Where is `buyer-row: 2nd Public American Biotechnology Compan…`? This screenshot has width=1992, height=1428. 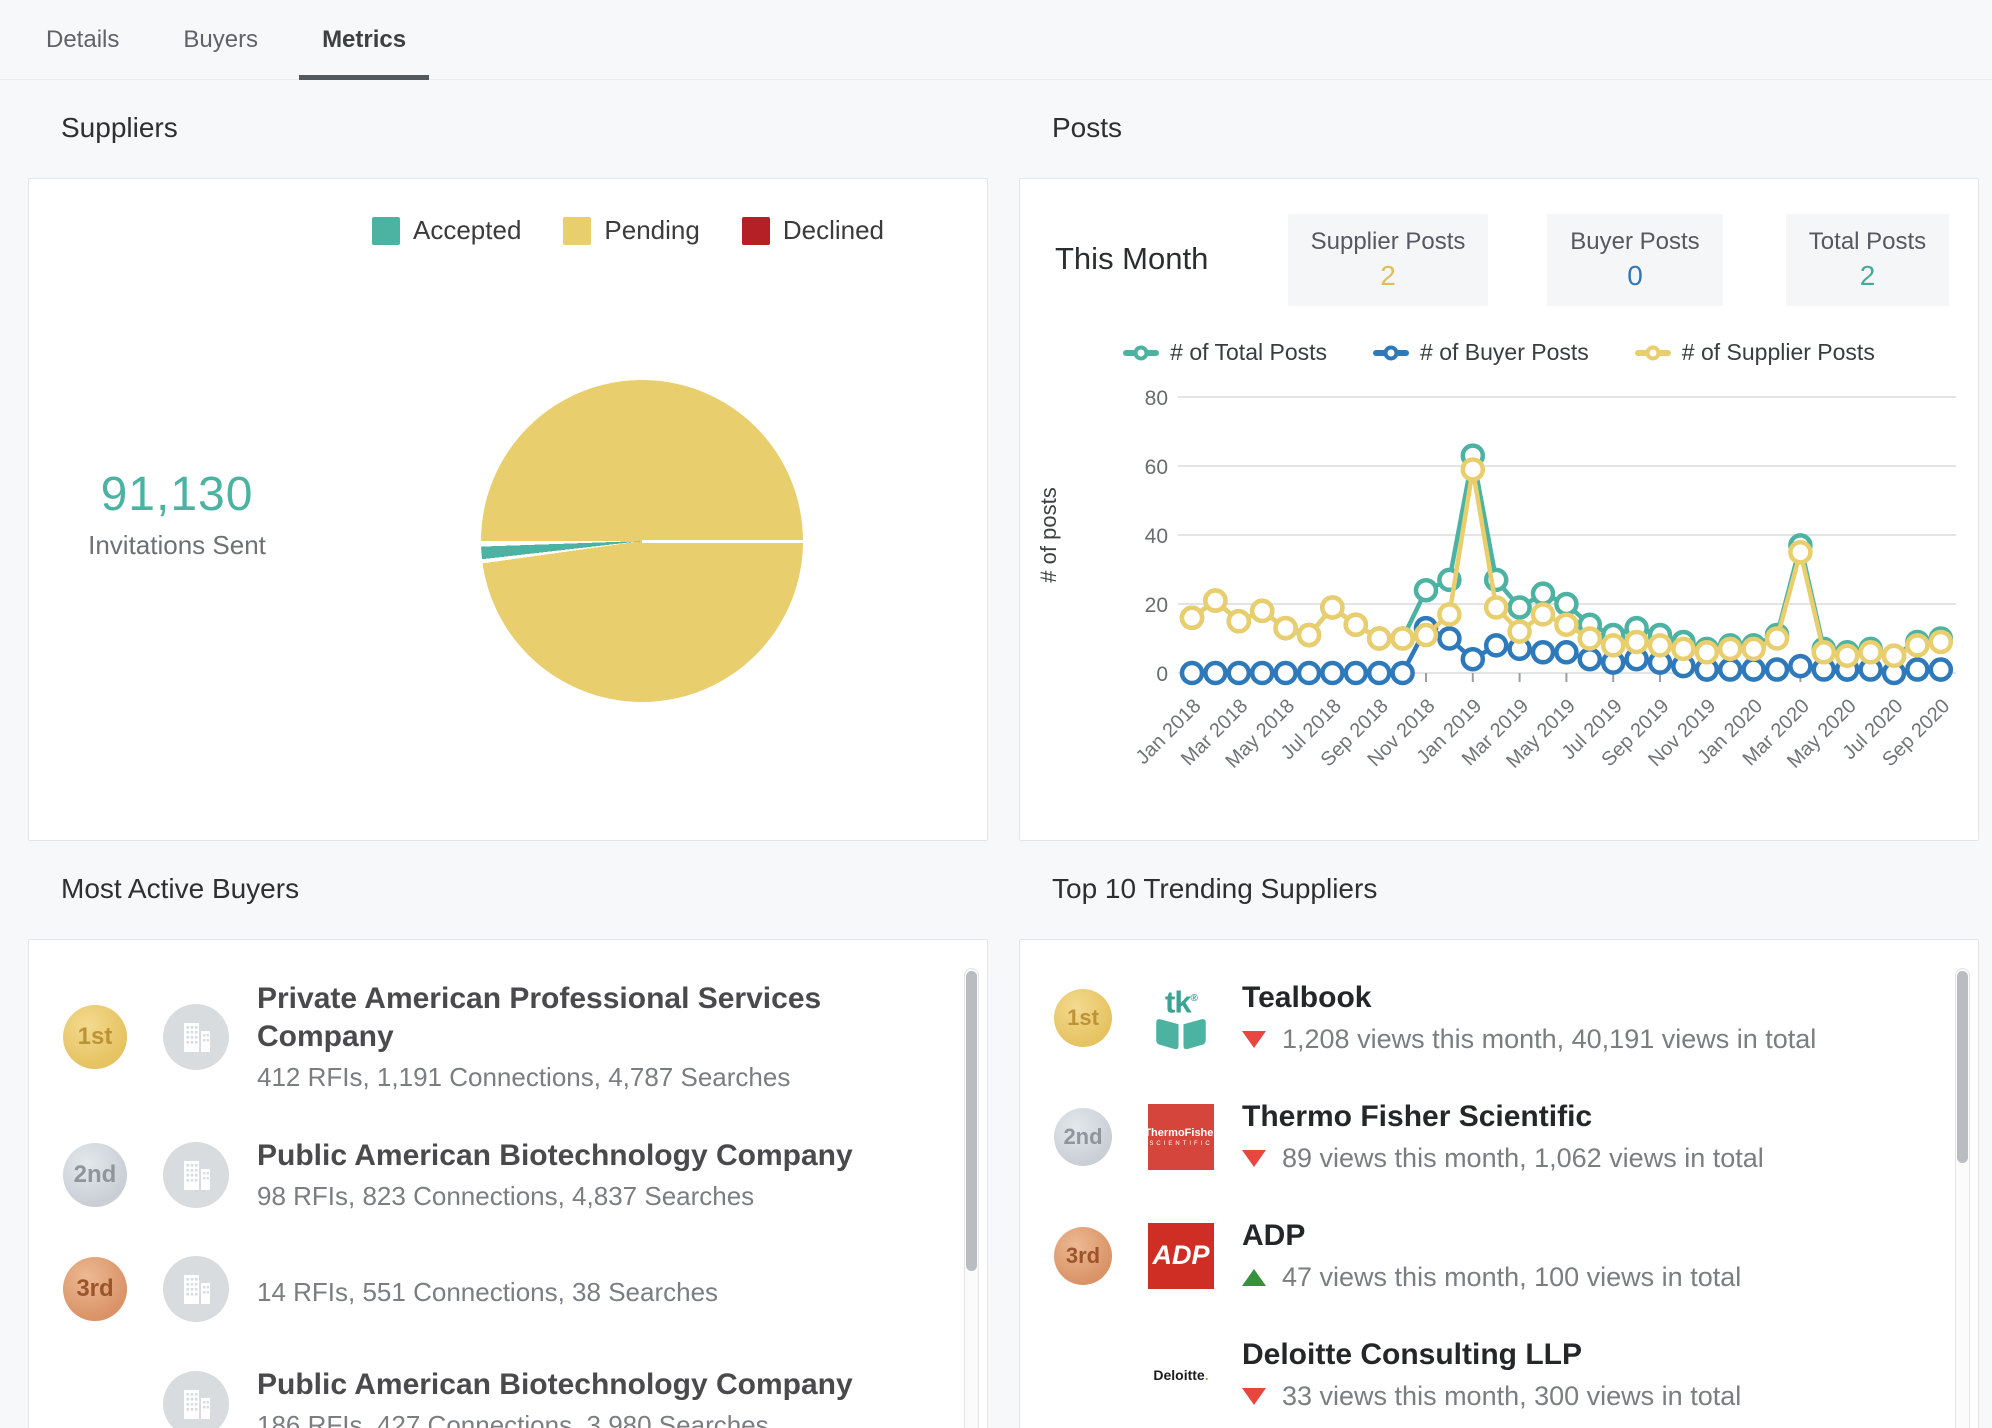
buyer-row: 2nd Public American Biotechnology Compan… is located at coordinates (495, 1174).